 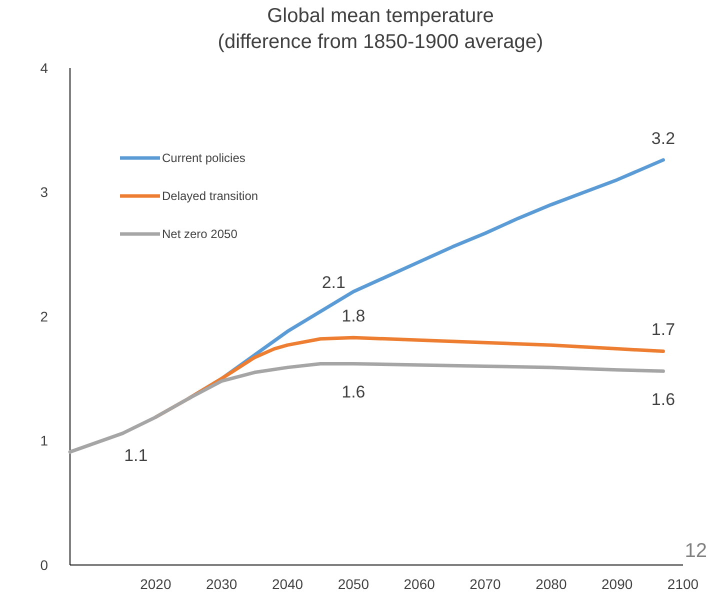 I want to click on legend-label: Current policies, so click(x=204, y=158).